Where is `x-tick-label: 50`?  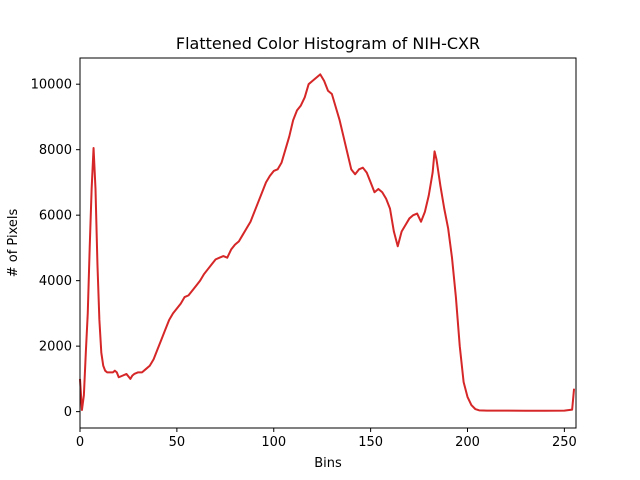
x-tick-label: 50 is located at coordinates (177, 442).